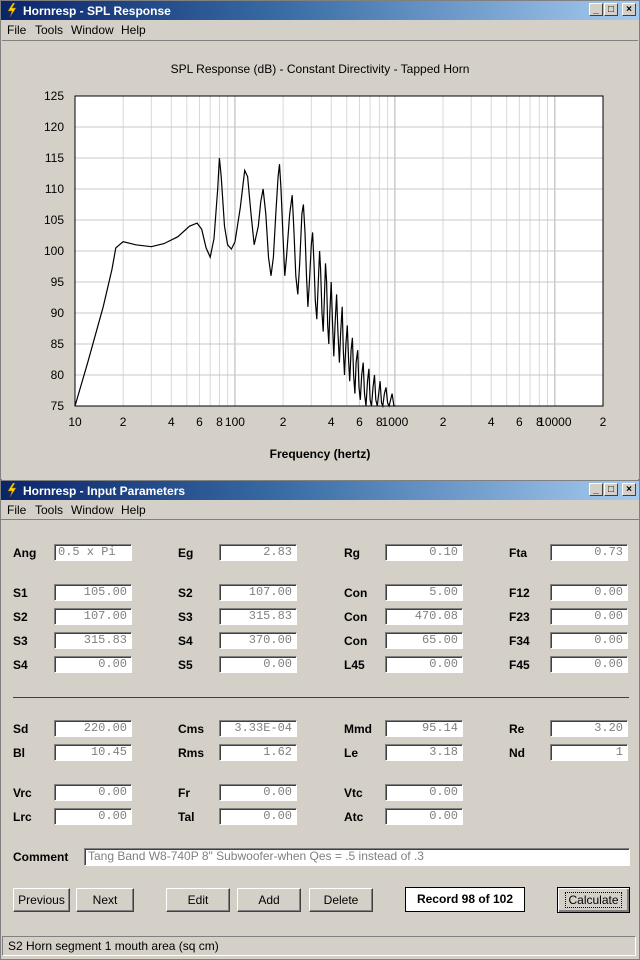 Image resolution: width=640 pixels, height=960 pixels. What do you see at coordinates (379, 422) in the screenshot?
I see `x-tick-label: 8` at bounding box center [379, 422].